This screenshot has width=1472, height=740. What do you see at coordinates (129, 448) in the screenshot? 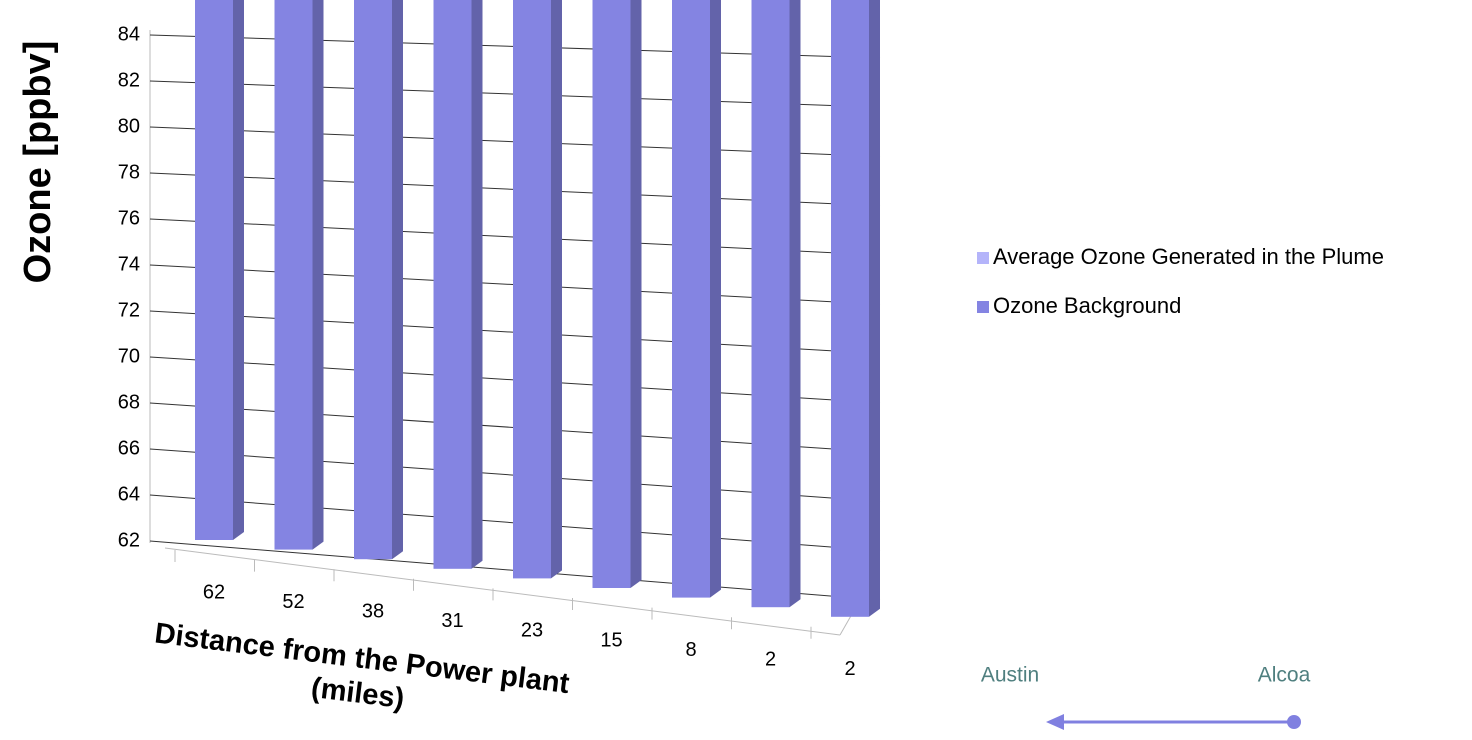
I see `y-tick-label: 66` at bounding box center [129, 448].